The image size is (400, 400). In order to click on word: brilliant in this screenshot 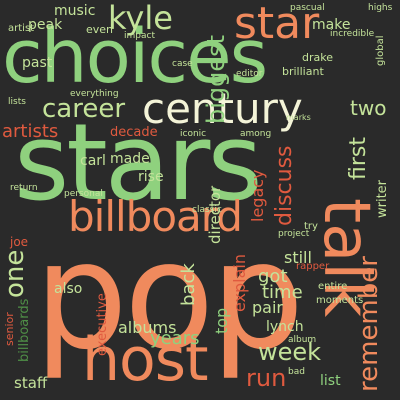, I will do `click(303, 71)`.